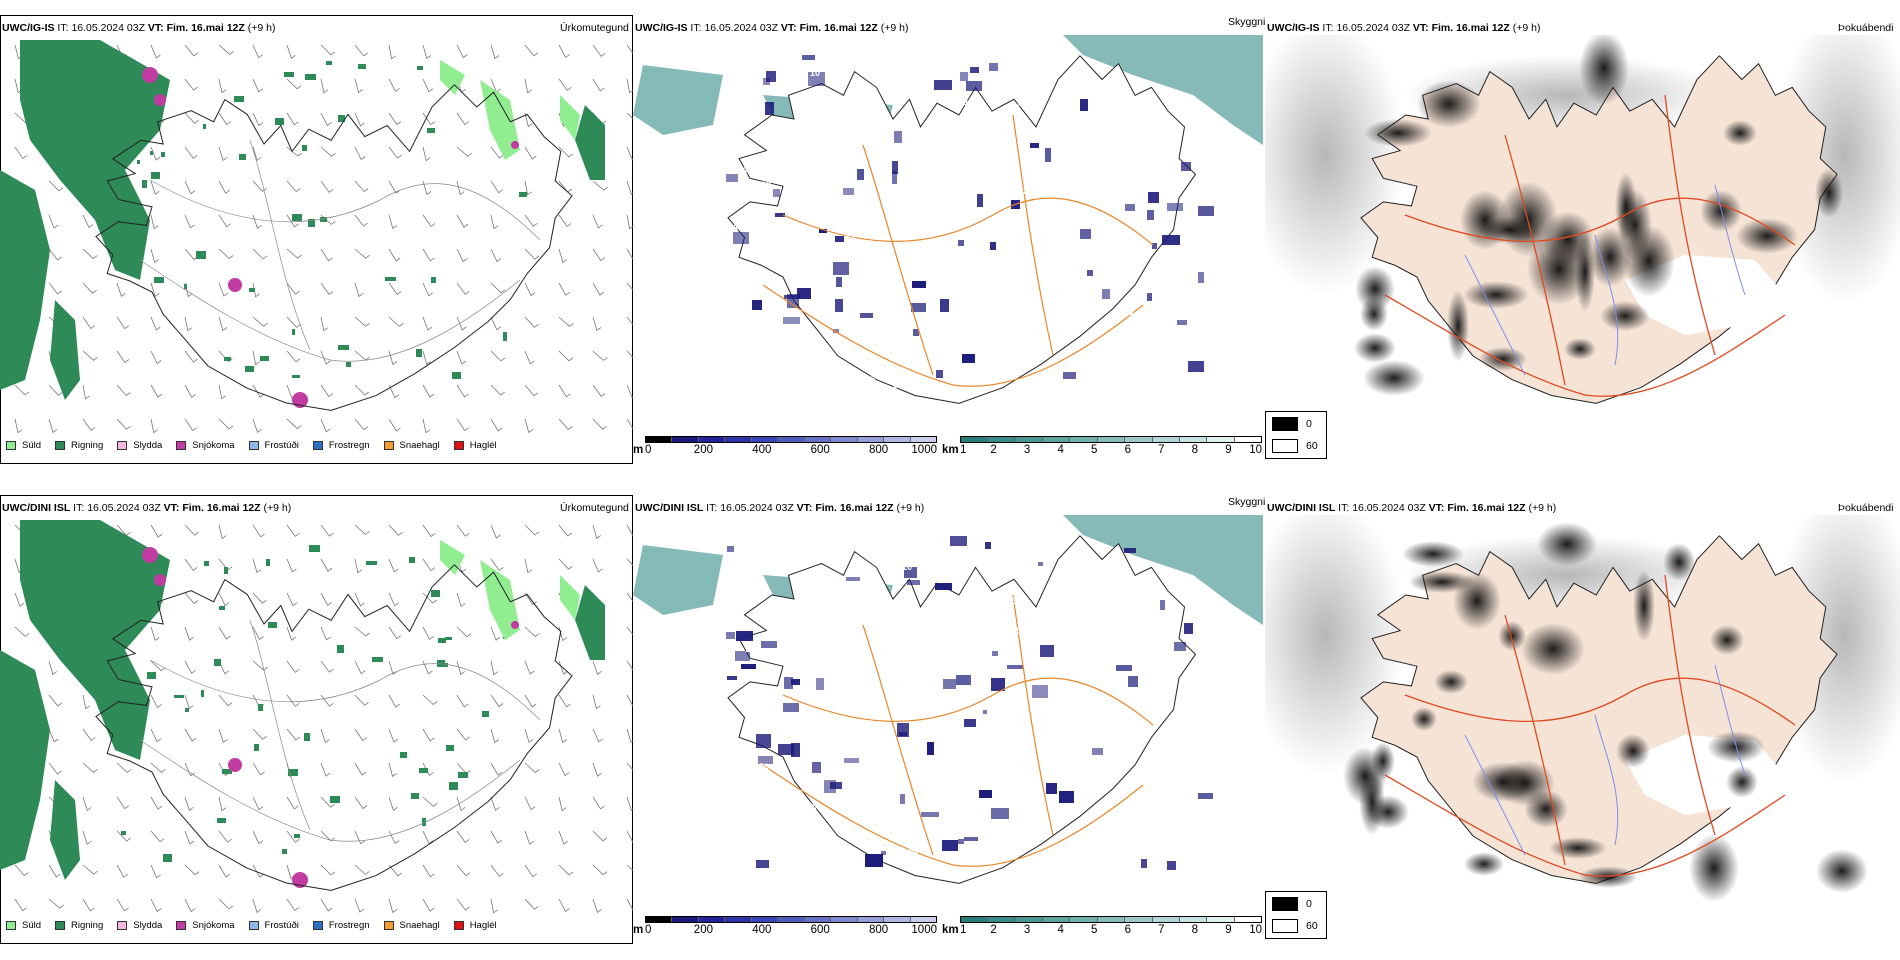  Describe the element at coordinates (108, 28) in the screenshot. I see `issue-time: 16.05.2024 03Z` at that location.